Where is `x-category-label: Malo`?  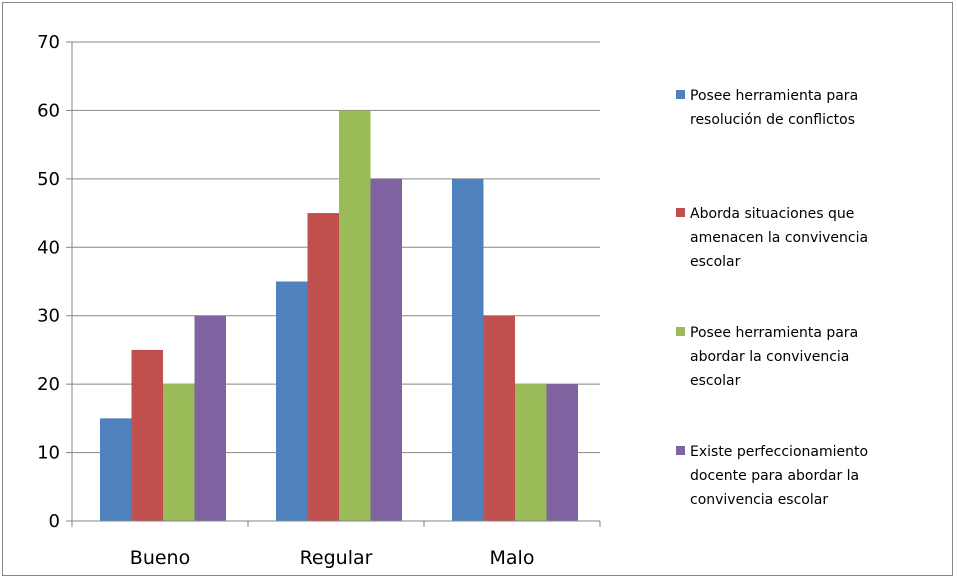 x-category-label: Malo is located at coordinates (512, 558).